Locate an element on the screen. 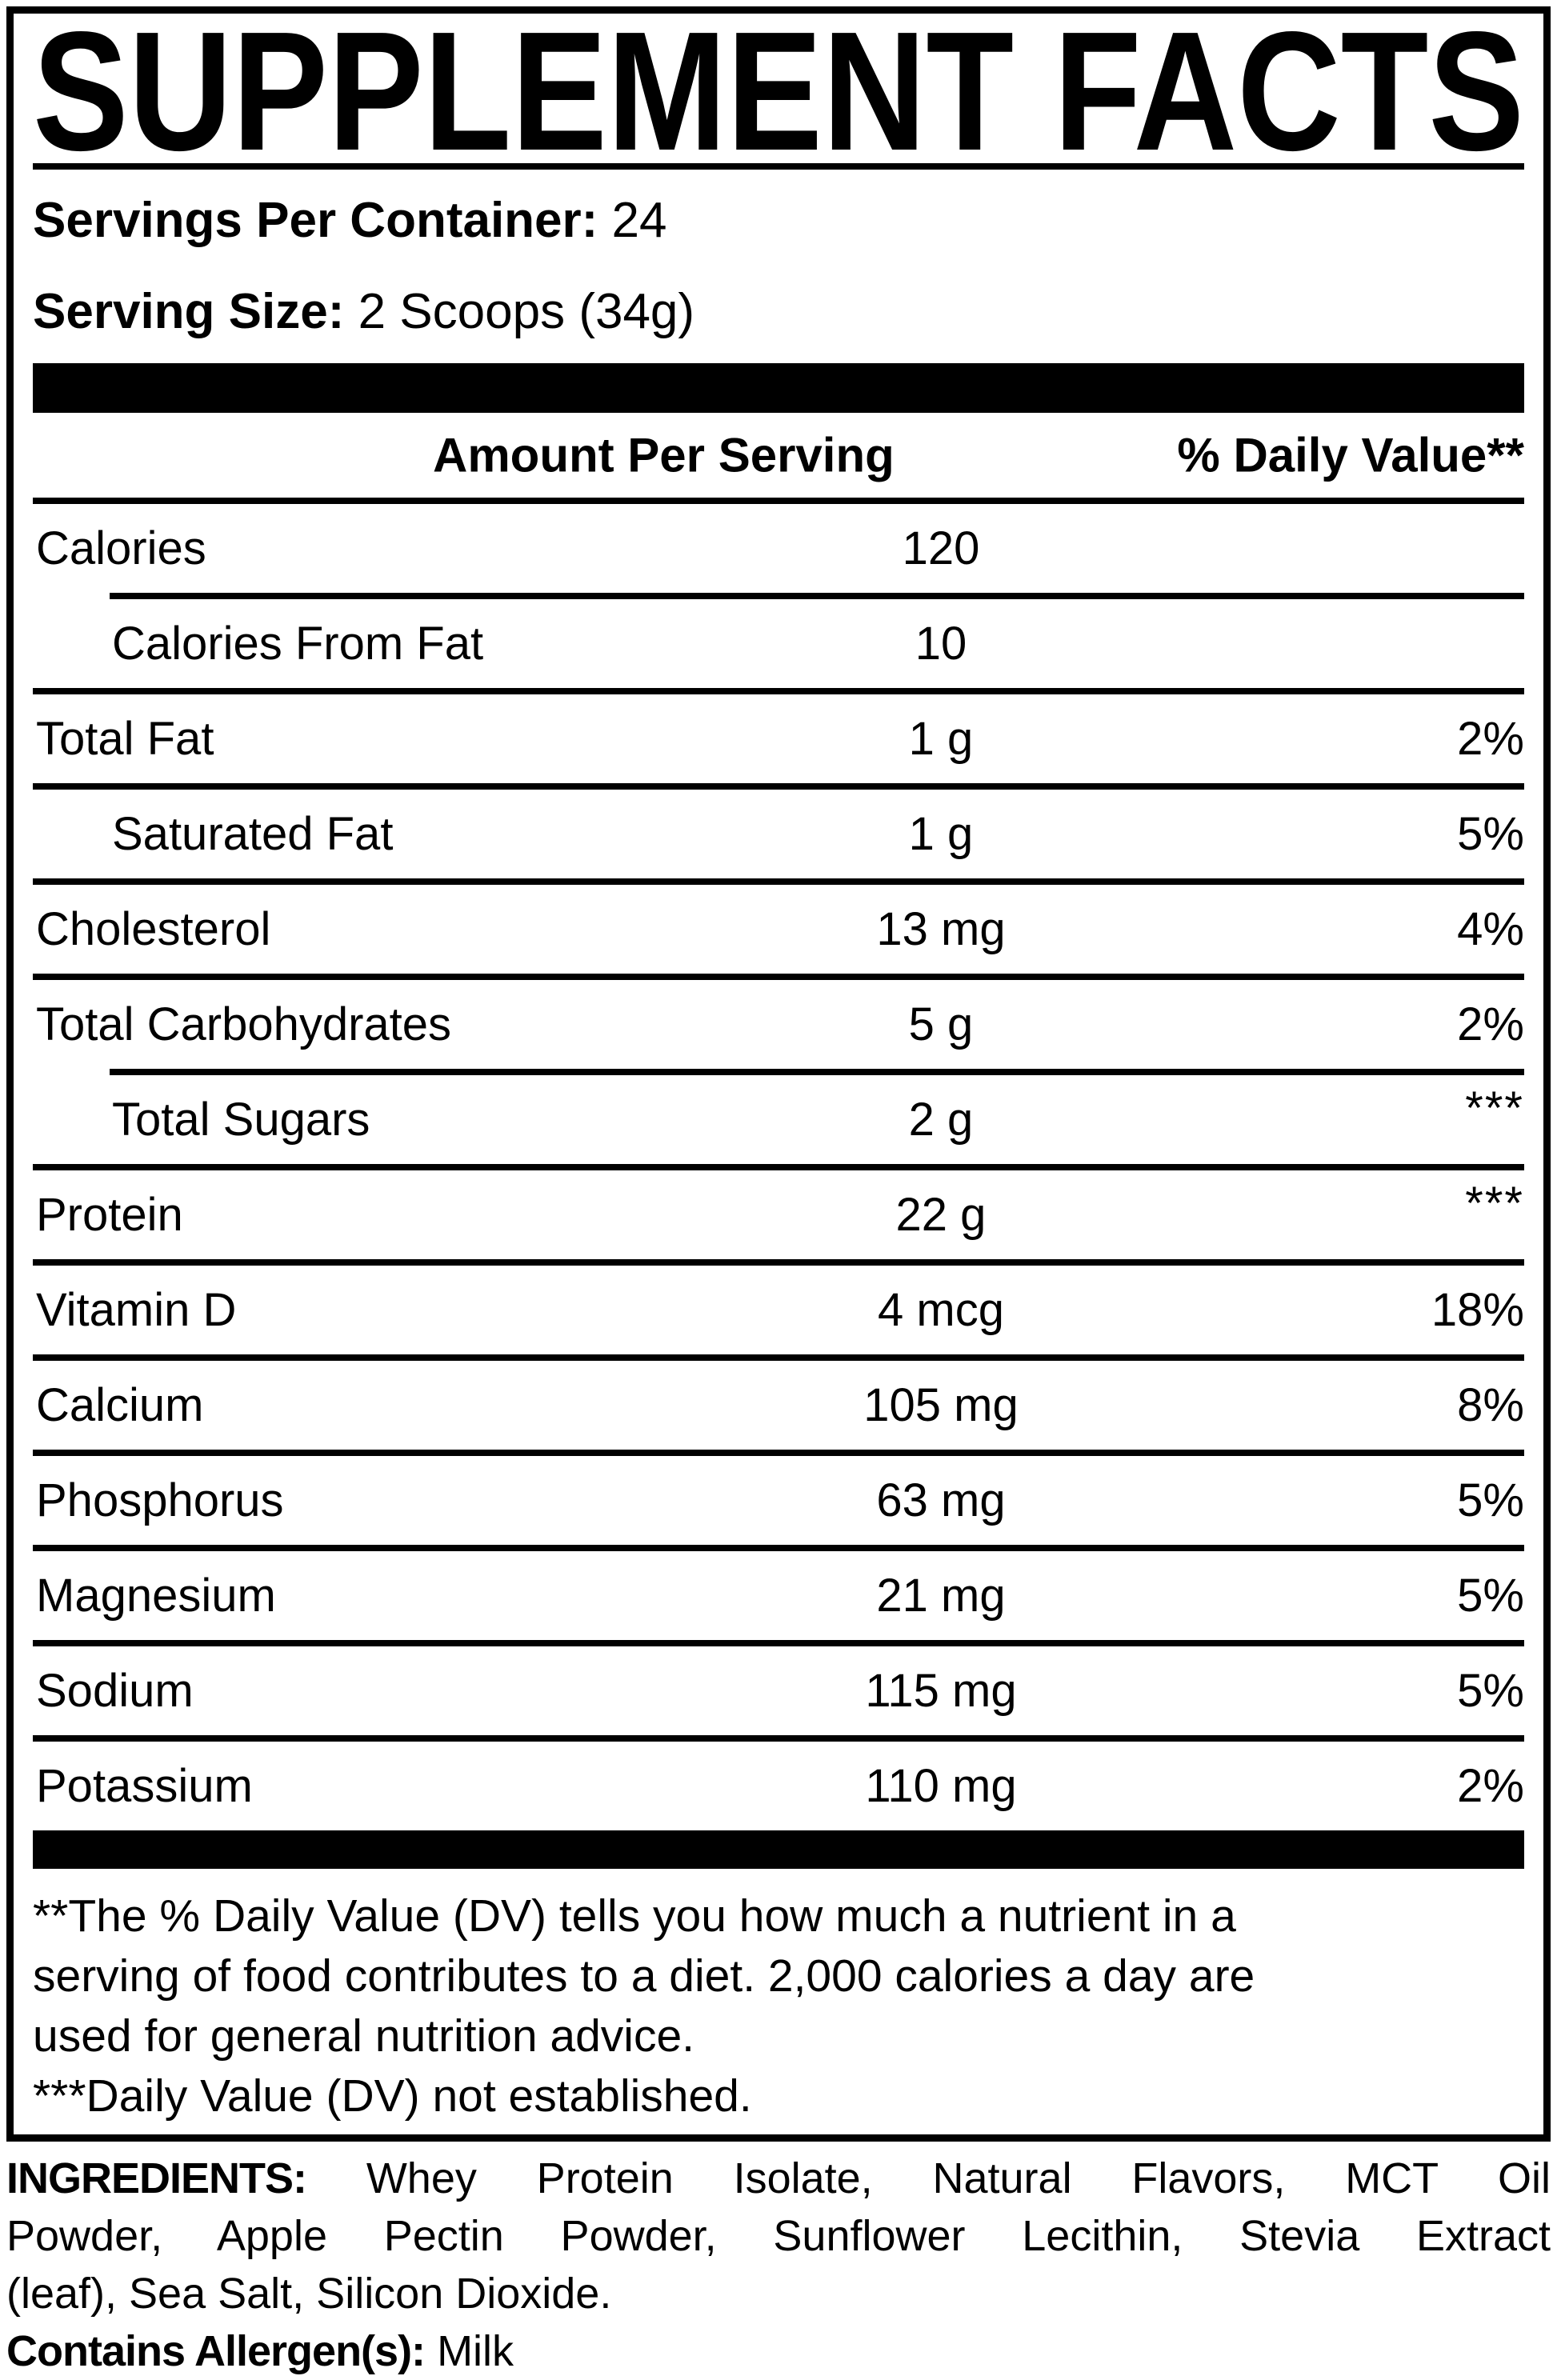  table-row: Sodium 115 mg 5% is located at coordinates (778, 1690).